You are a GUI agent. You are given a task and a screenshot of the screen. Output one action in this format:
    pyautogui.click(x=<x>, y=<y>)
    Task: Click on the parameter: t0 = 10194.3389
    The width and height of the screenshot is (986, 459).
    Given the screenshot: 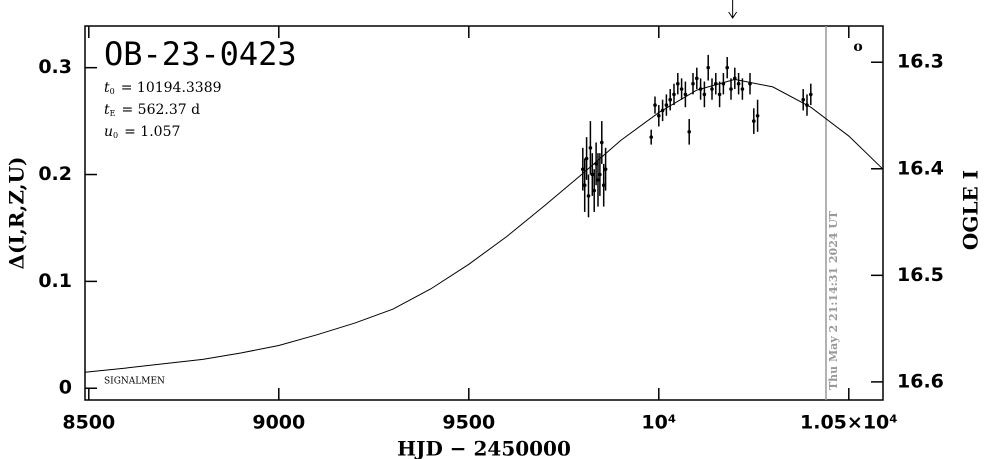 What is the action you would take?
    pyautogui.click(x=163, y=88)
    